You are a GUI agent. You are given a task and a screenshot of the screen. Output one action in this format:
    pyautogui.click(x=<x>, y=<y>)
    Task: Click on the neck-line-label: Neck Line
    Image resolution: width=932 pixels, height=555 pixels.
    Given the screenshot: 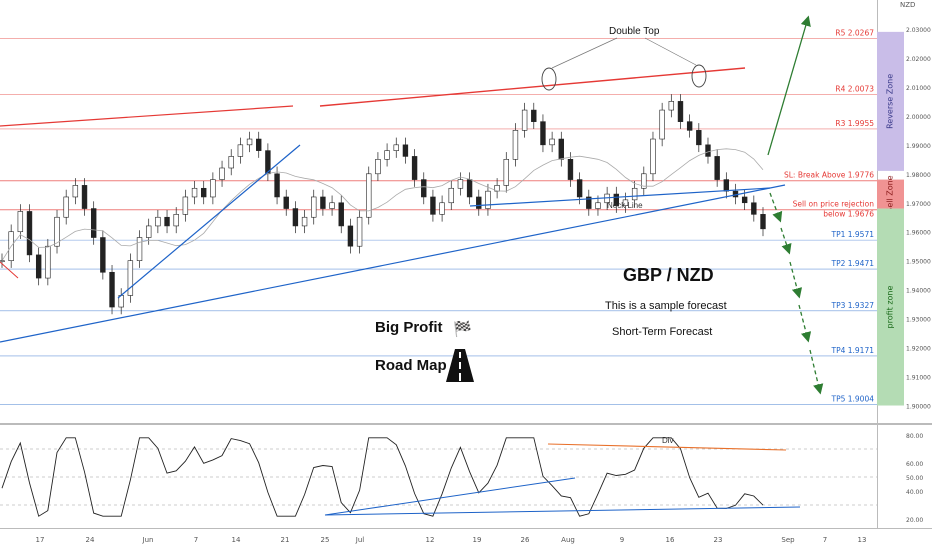 What is the action you would take?
    pyautogui.click(x=625, y=205)
    